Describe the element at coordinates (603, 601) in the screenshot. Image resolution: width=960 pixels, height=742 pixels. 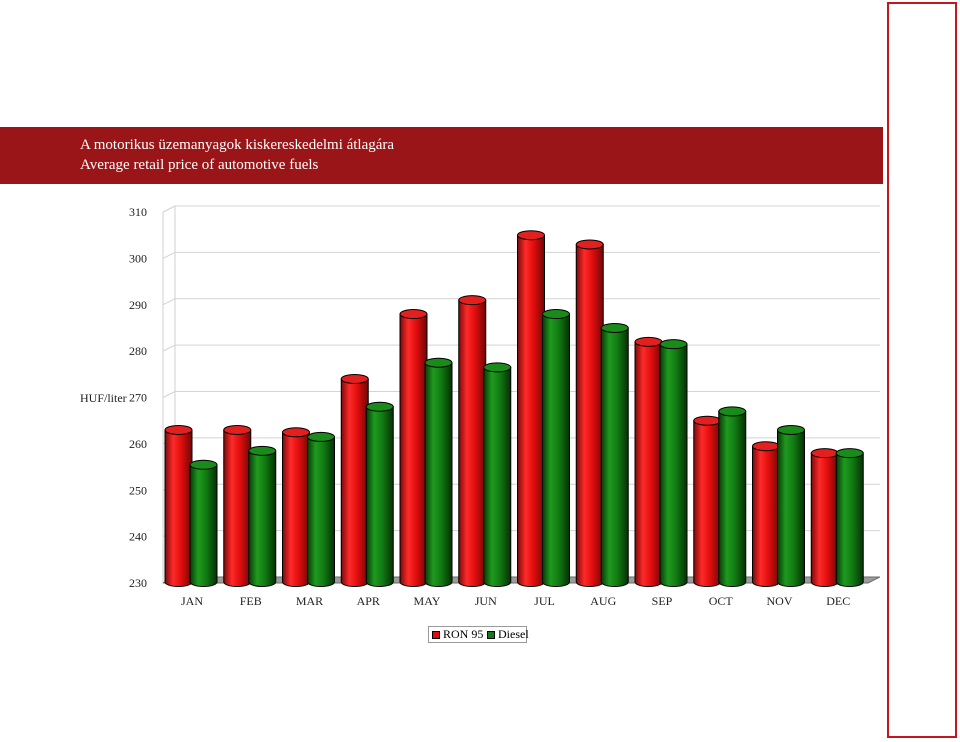
I see `x-tick-label: AUG` at that location.